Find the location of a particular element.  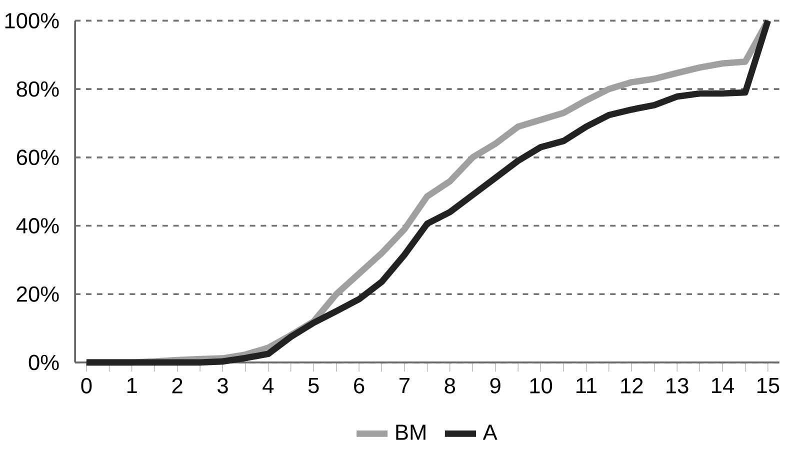

x-tick-label: 7 is located at coordinates (405, 386).